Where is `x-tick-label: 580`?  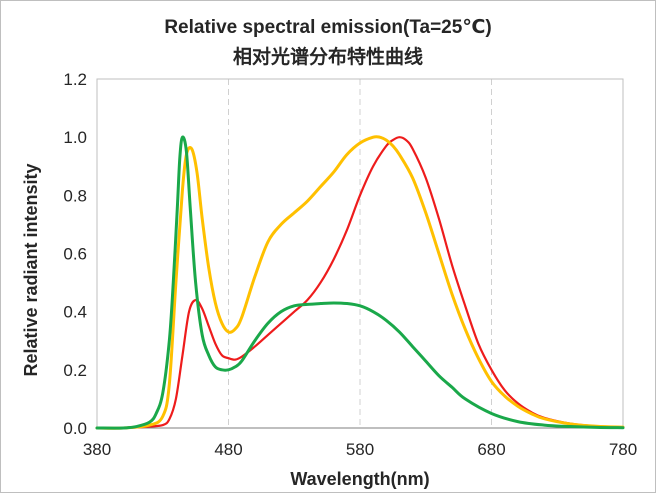 x-tick-label: 580 is located at coordinates (360, 449).